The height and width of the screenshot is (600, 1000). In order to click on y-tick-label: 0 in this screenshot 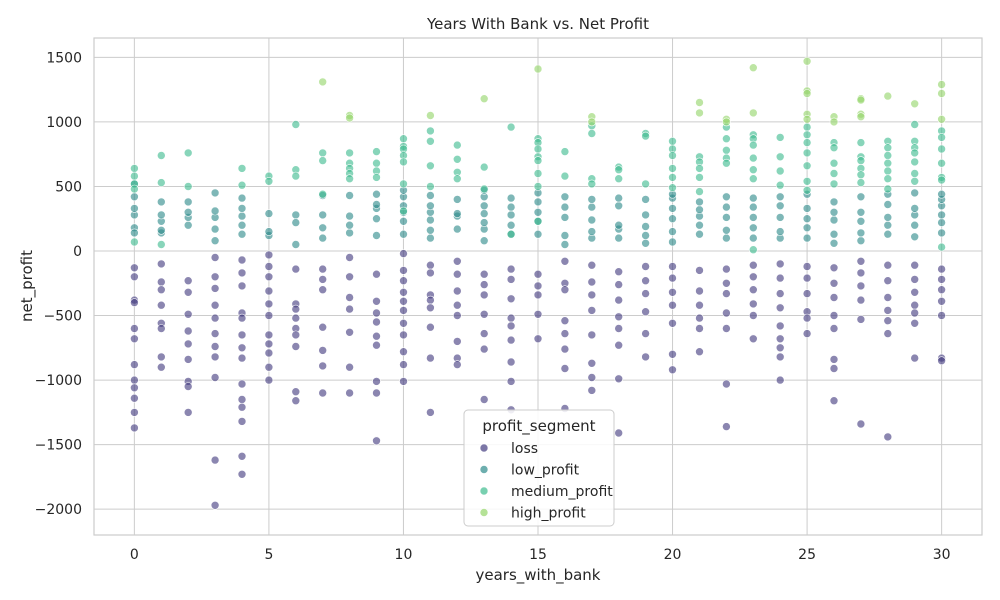, I will do `click(77, 252)`.